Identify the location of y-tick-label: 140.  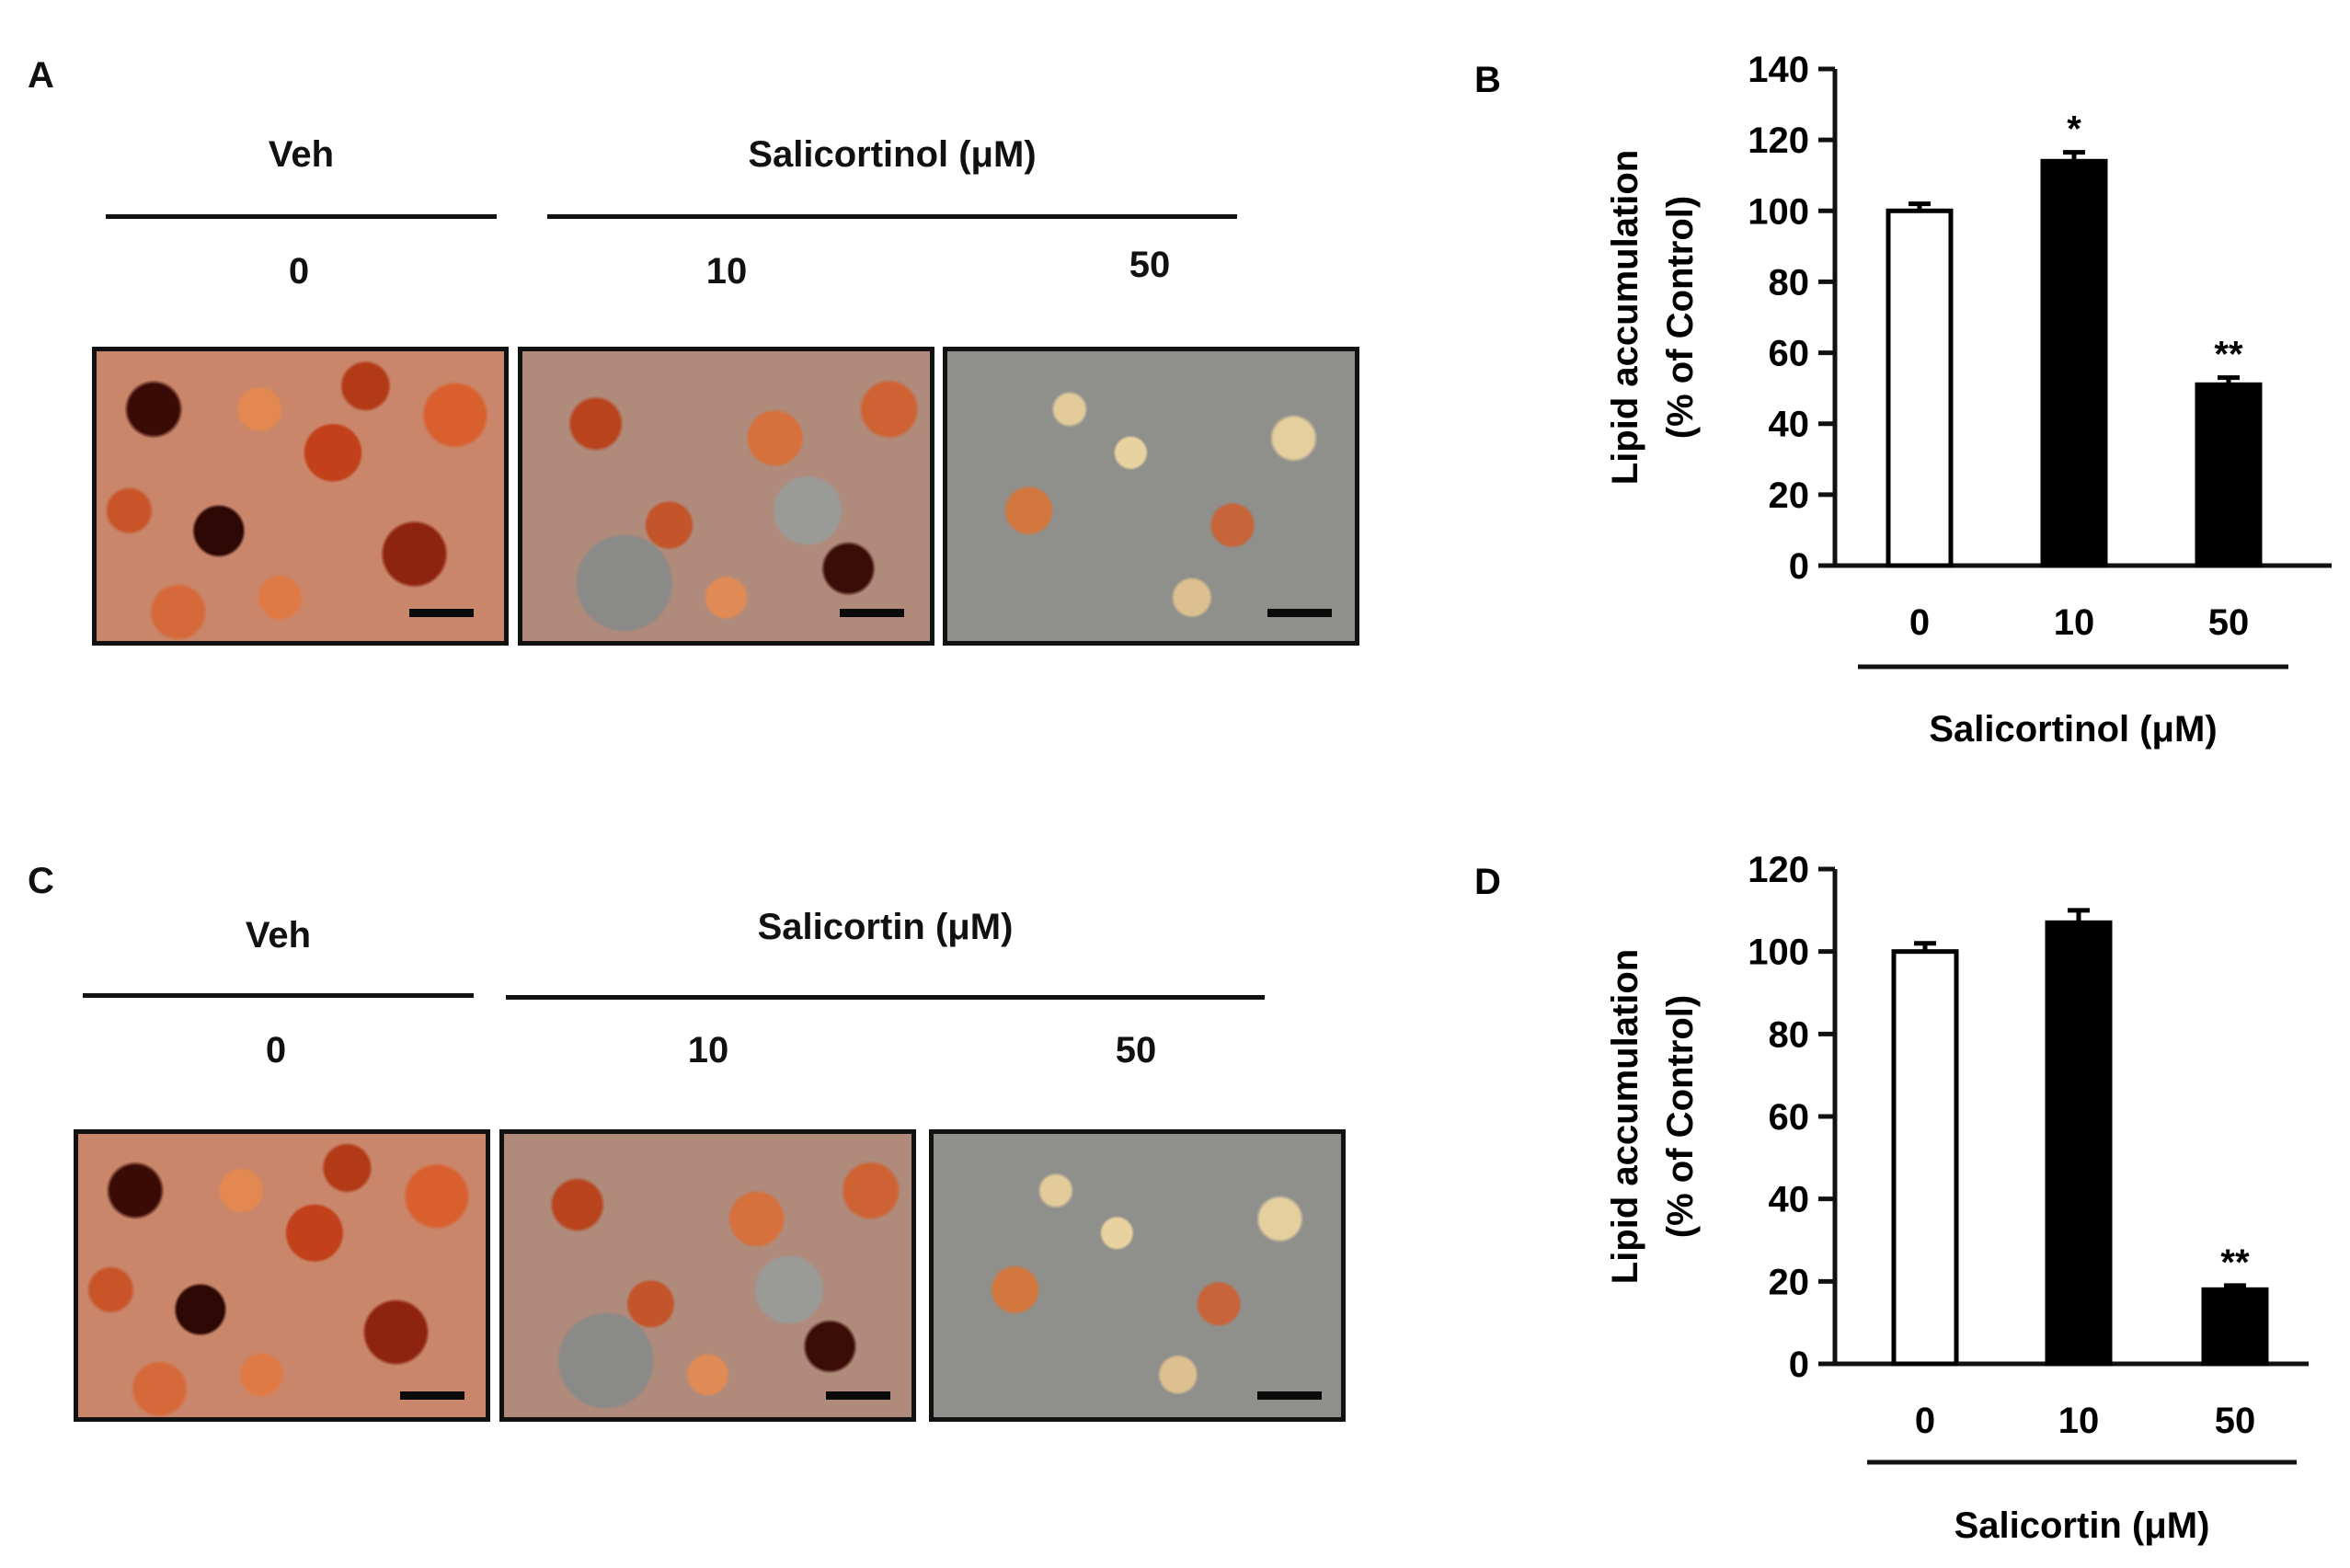
(1778, 70).